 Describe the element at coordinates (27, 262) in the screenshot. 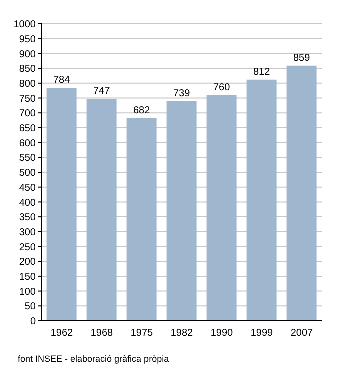

I see `y-tick-label: 200` at that location.